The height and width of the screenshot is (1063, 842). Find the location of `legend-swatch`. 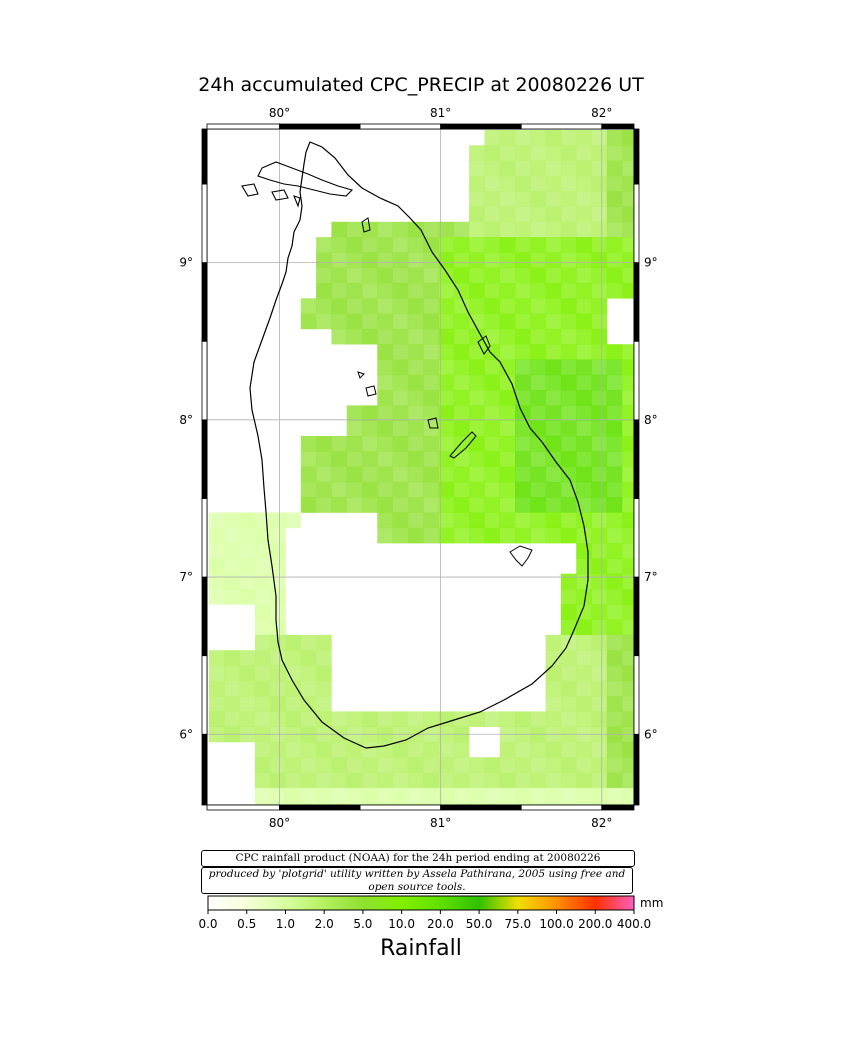

legend-swatch is located at coordinates (537, 903).